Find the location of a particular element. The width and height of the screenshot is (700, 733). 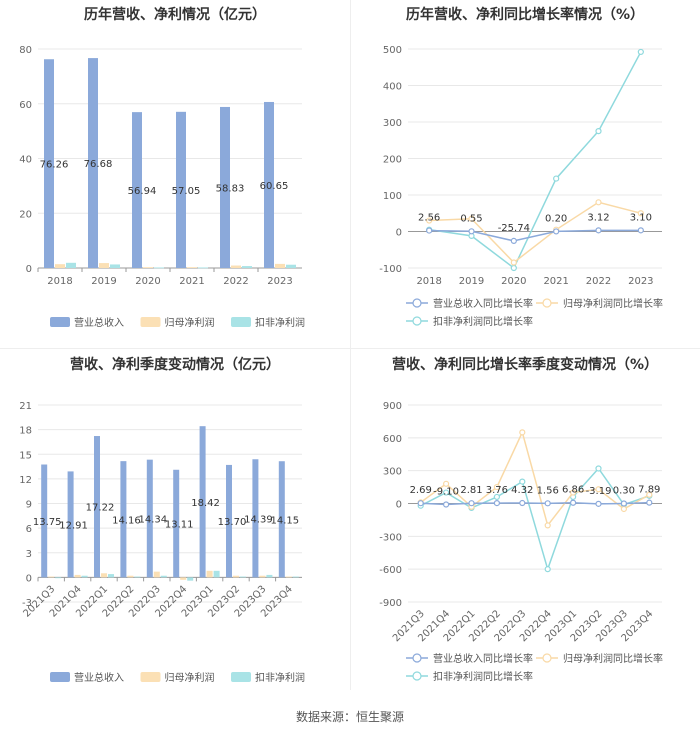

data-label: 0.20 is located at coordinates (556, 218).